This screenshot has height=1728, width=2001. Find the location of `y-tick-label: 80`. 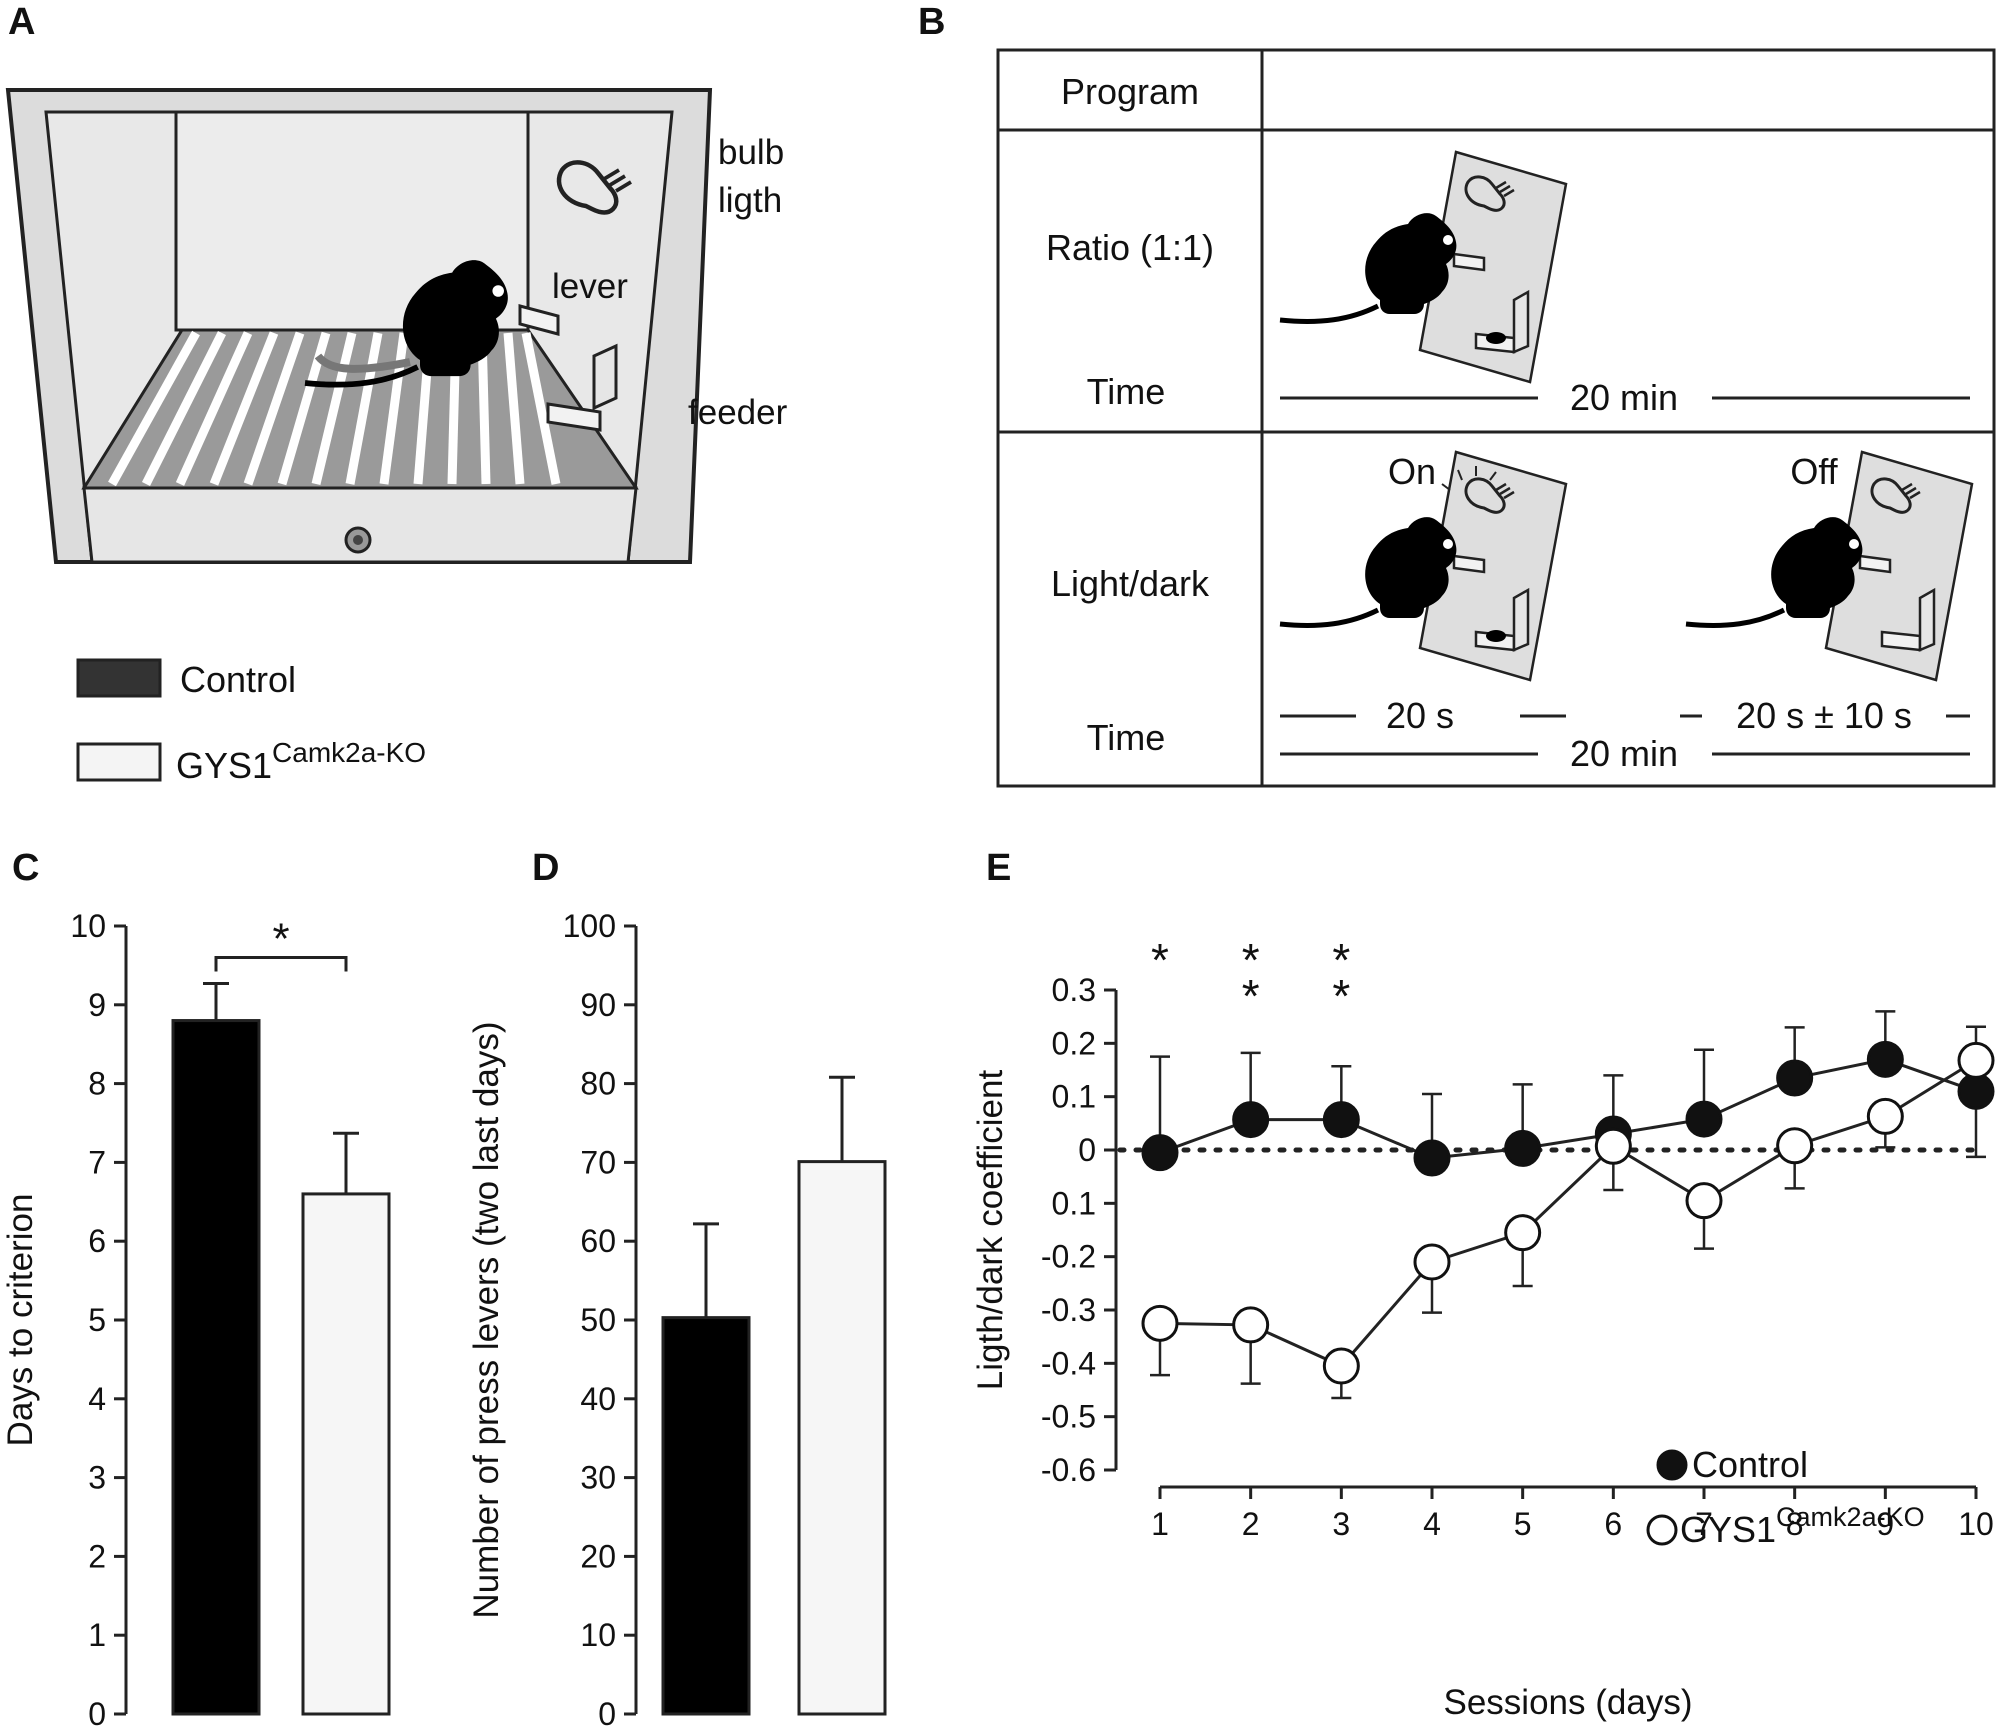

y-tick-label: 80 is located at coordinates (598, 1084).